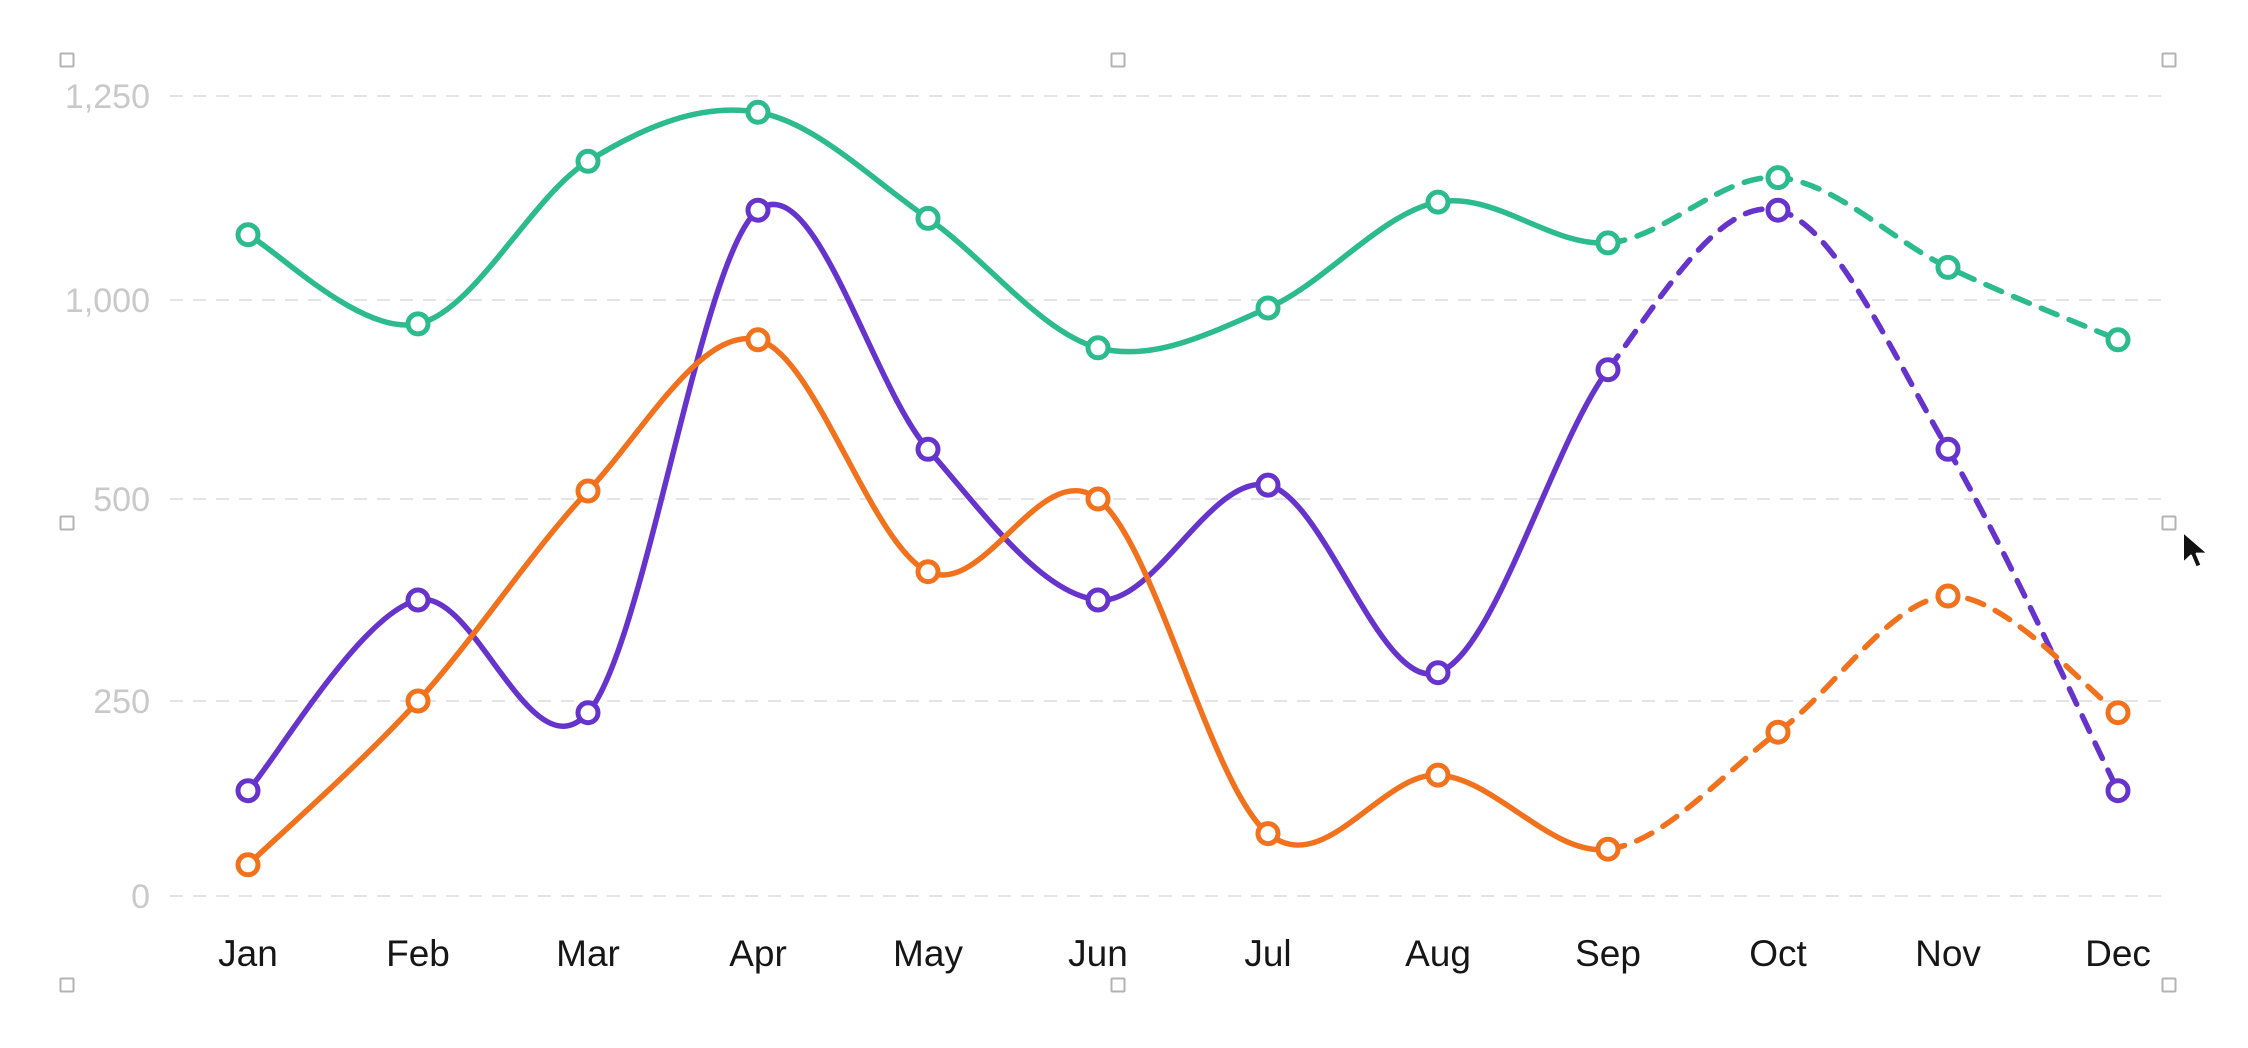 This screenshot has width=2248, height=1048. What do you see at coordinates (418, 953) in the screenshot?
I see `x-category-label: Feb` at bounding box center [418, 953].